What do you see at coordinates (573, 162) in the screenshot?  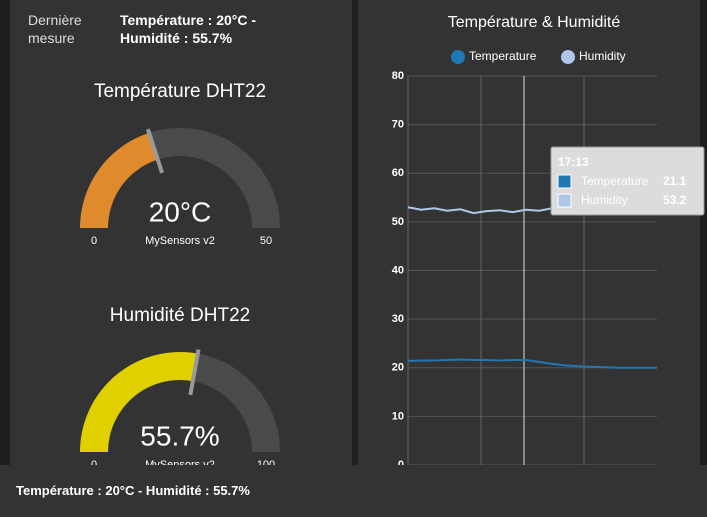 I see `tooltip-time: 17:13` at bounding box center [573, 162].